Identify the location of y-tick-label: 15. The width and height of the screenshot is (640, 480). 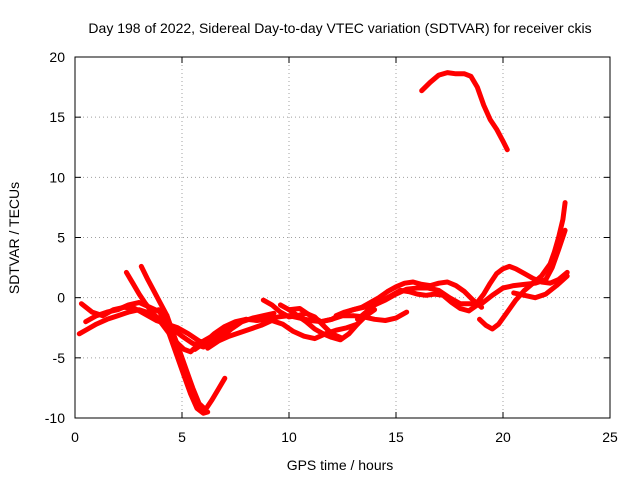
(57, 117).